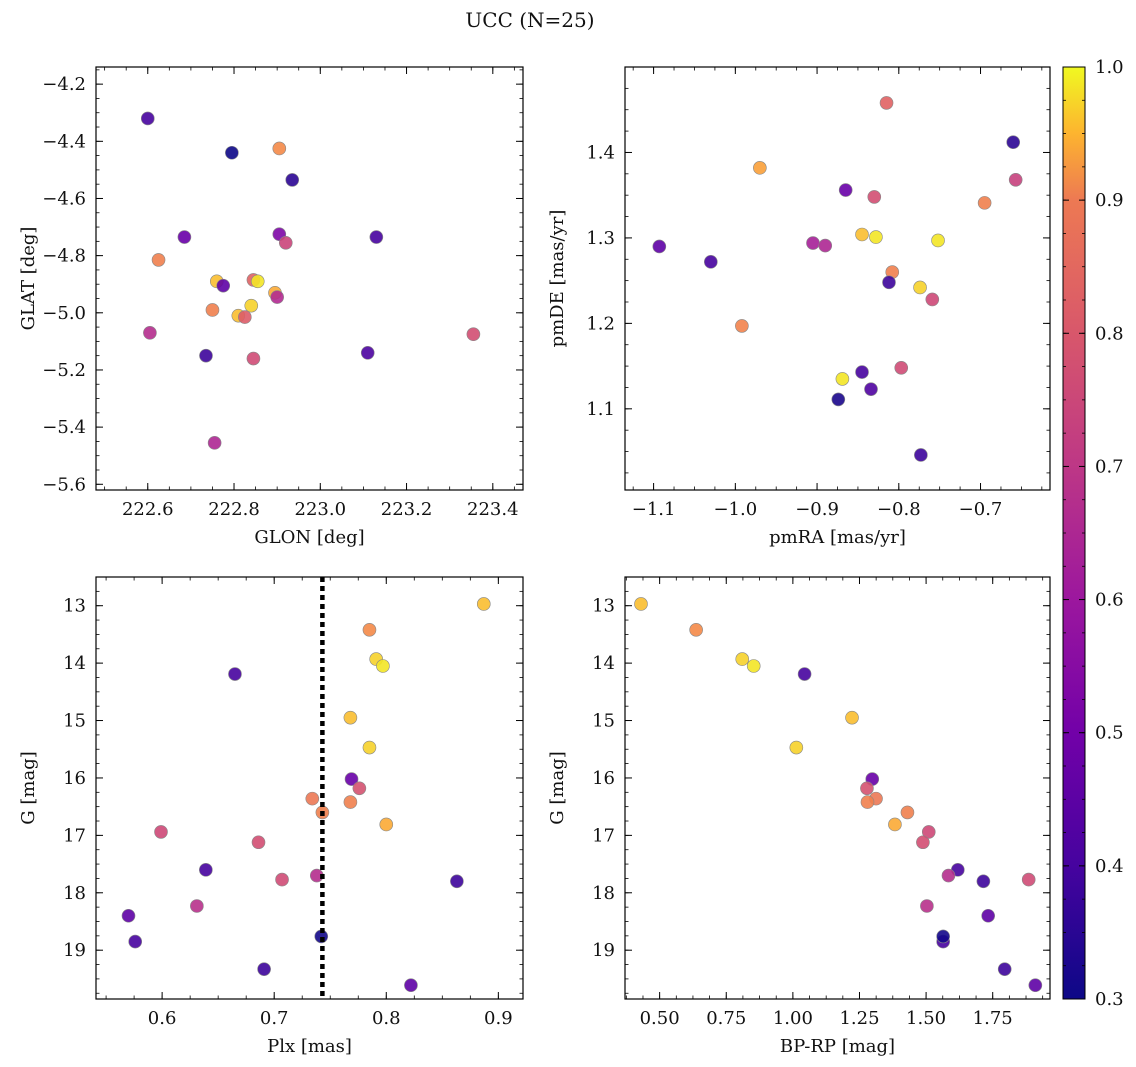  What do you see at coordinates (993, 1018) in the screenshot?
I see `x-tick-label: 1.75` at bounding box center [993, 1018].